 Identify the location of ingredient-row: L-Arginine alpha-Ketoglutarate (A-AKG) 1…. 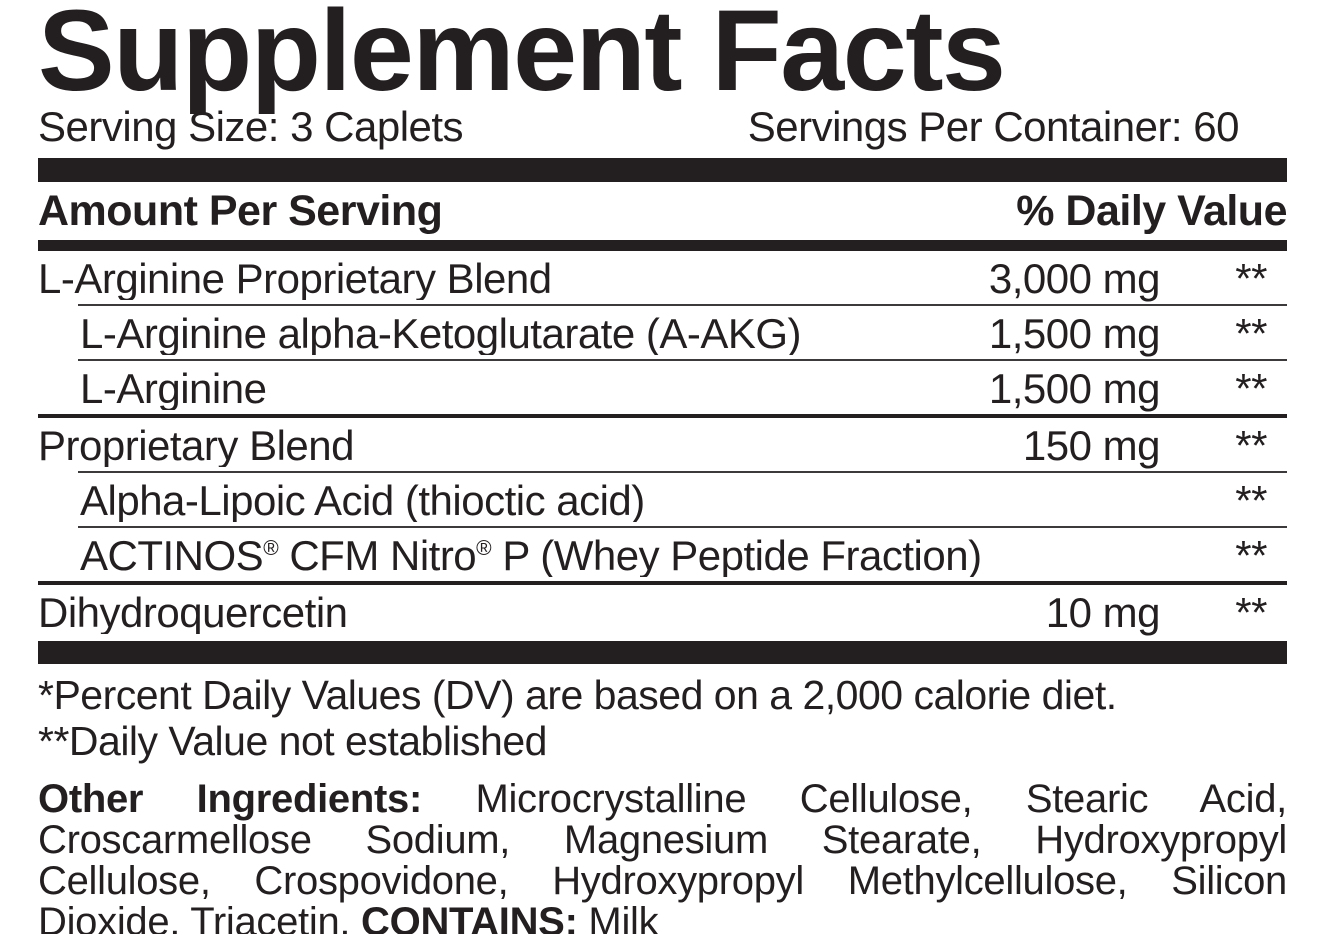
(662, 332).